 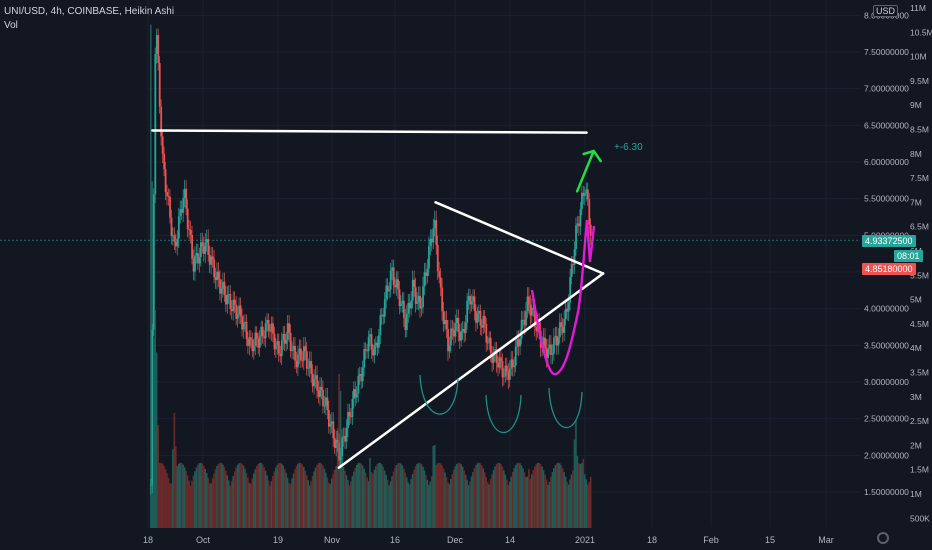 What do you see at coordinates (278, 540) in the screenshot?
I see `time-axis-tick: 19` at bounding box center [278, 540].